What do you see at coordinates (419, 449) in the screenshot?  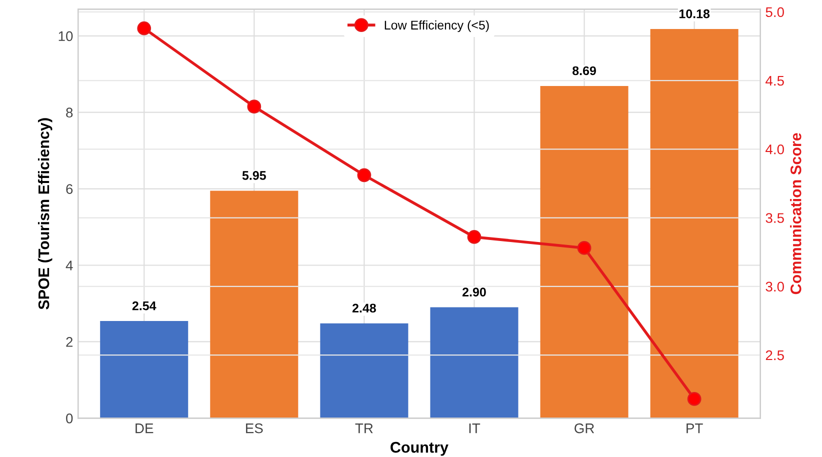 I see `x-axis-title: Country` at bounding box center [419, 449].